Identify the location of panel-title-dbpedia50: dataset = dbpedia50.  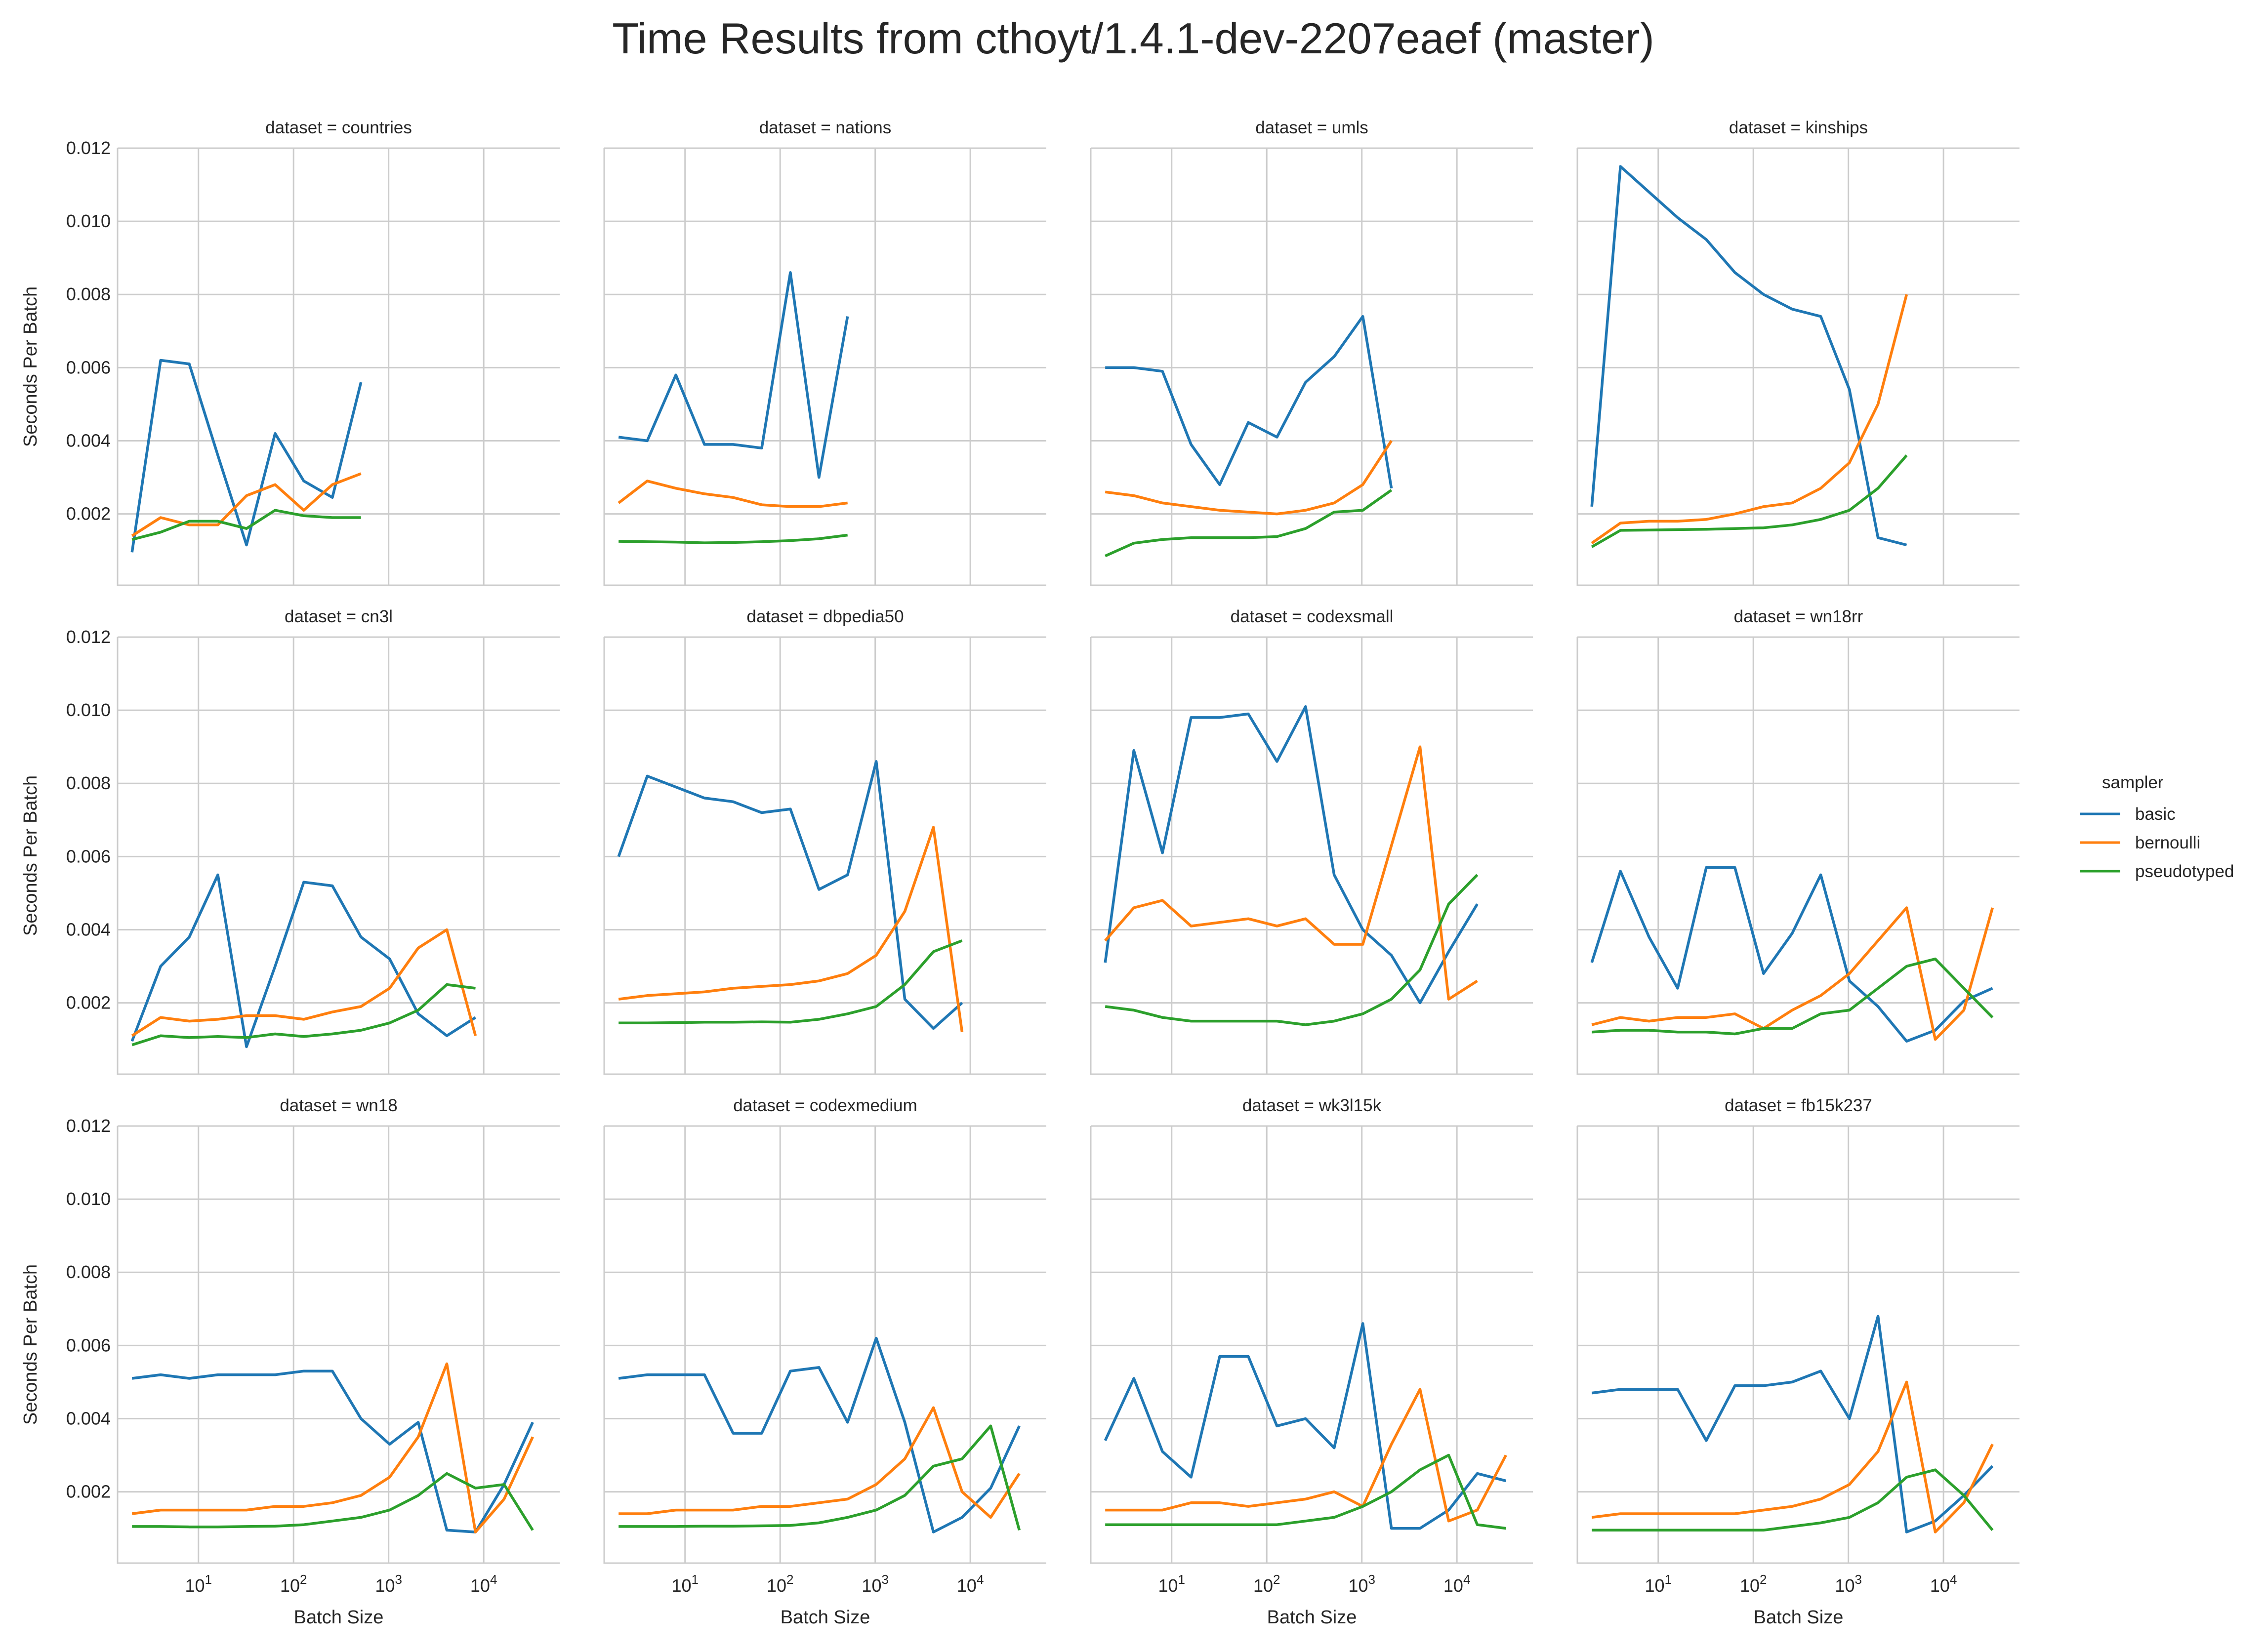
(825, 616).